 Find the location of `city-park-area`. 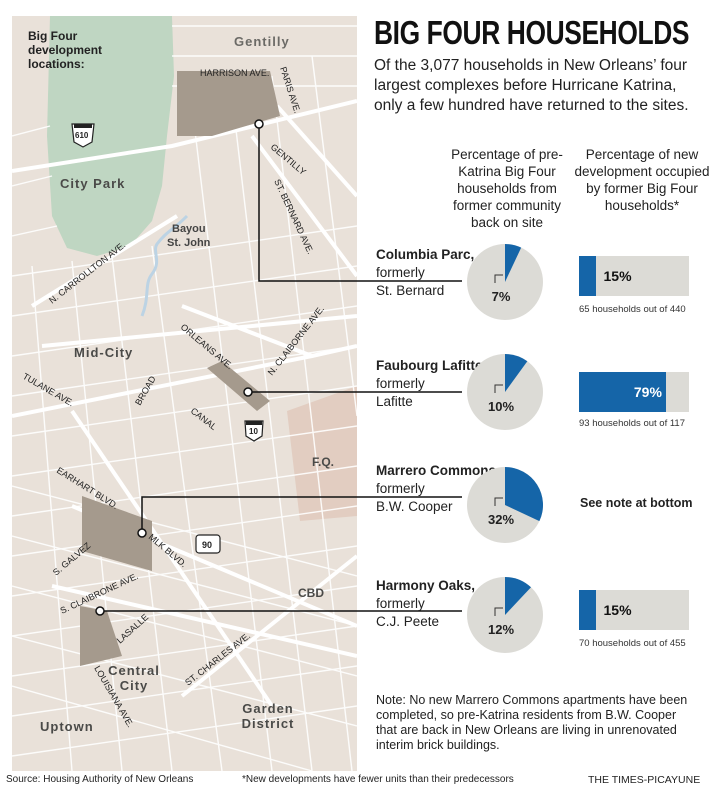

city-park-area is located at coordinates (110, 136).